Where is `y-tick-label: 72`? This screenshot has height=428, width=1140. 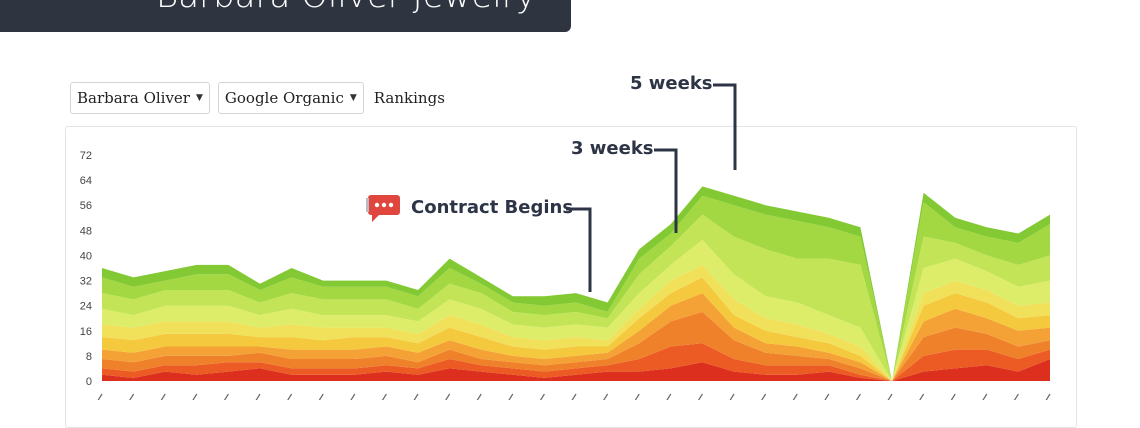 y-tick-label: 72 is located at coordinates (86, 156).